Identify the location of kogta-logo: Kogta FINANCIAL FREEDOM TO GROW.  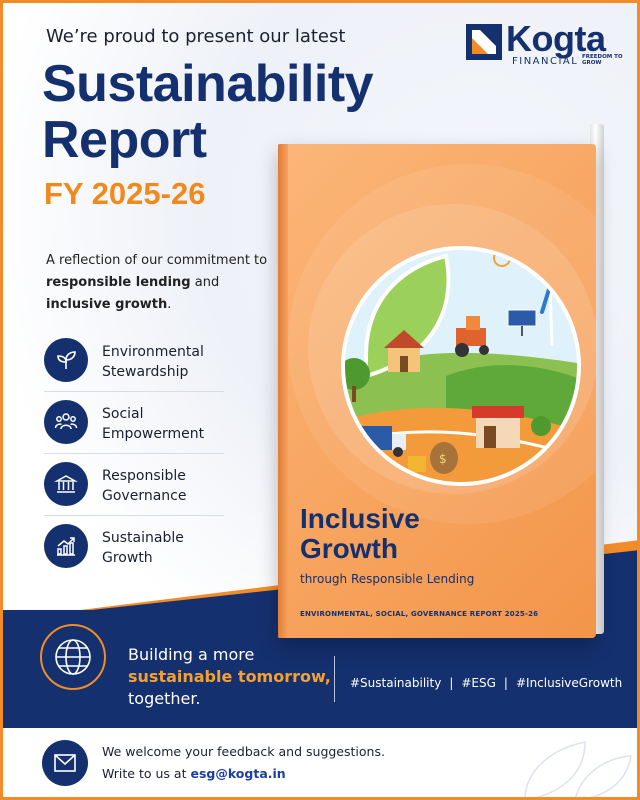
(546, 47).